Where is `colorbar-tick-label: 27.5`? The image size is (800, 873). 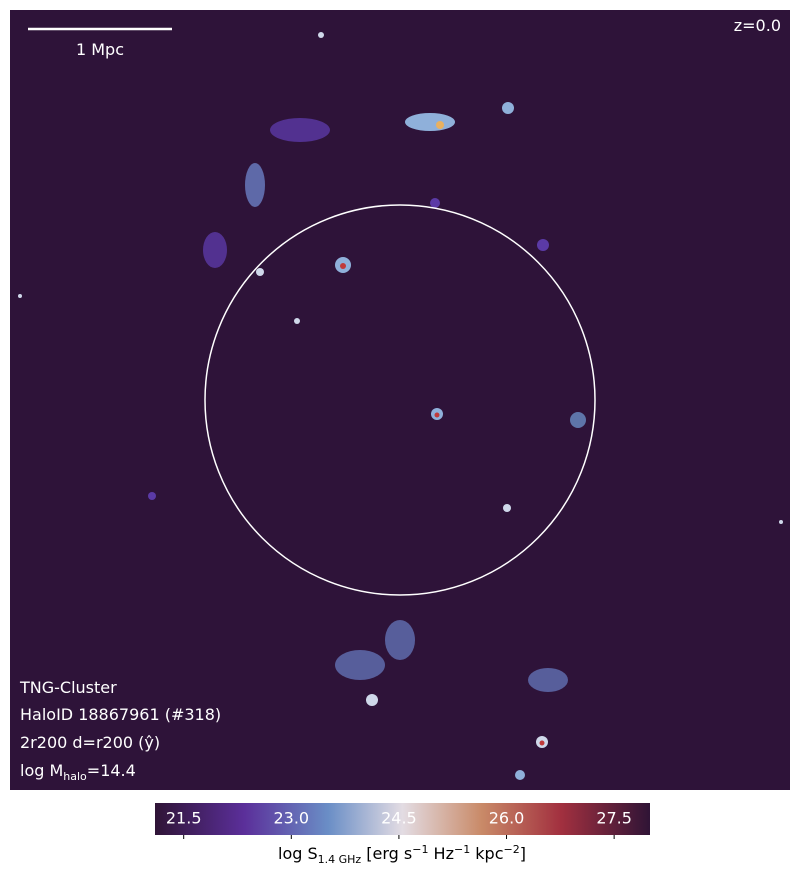 colorbar-tick-label: 27.5 is located at coordinates (614, 818).